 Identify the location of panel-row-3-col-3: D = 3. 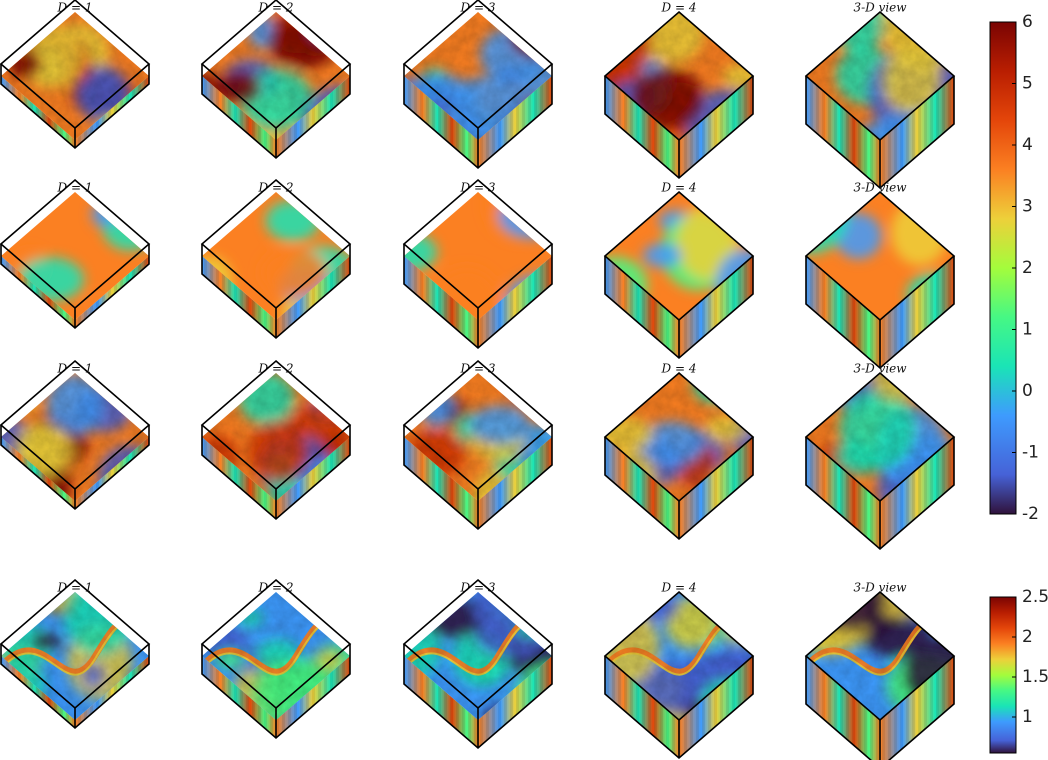
(478, 445).